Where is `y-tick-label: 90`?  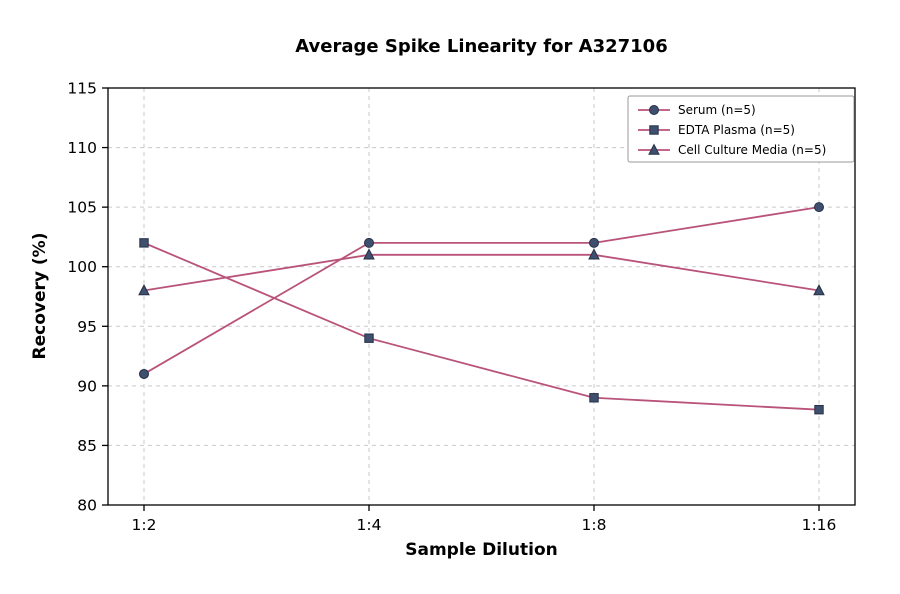
y-tick-label: 90 is located at coordinates (87, 386).